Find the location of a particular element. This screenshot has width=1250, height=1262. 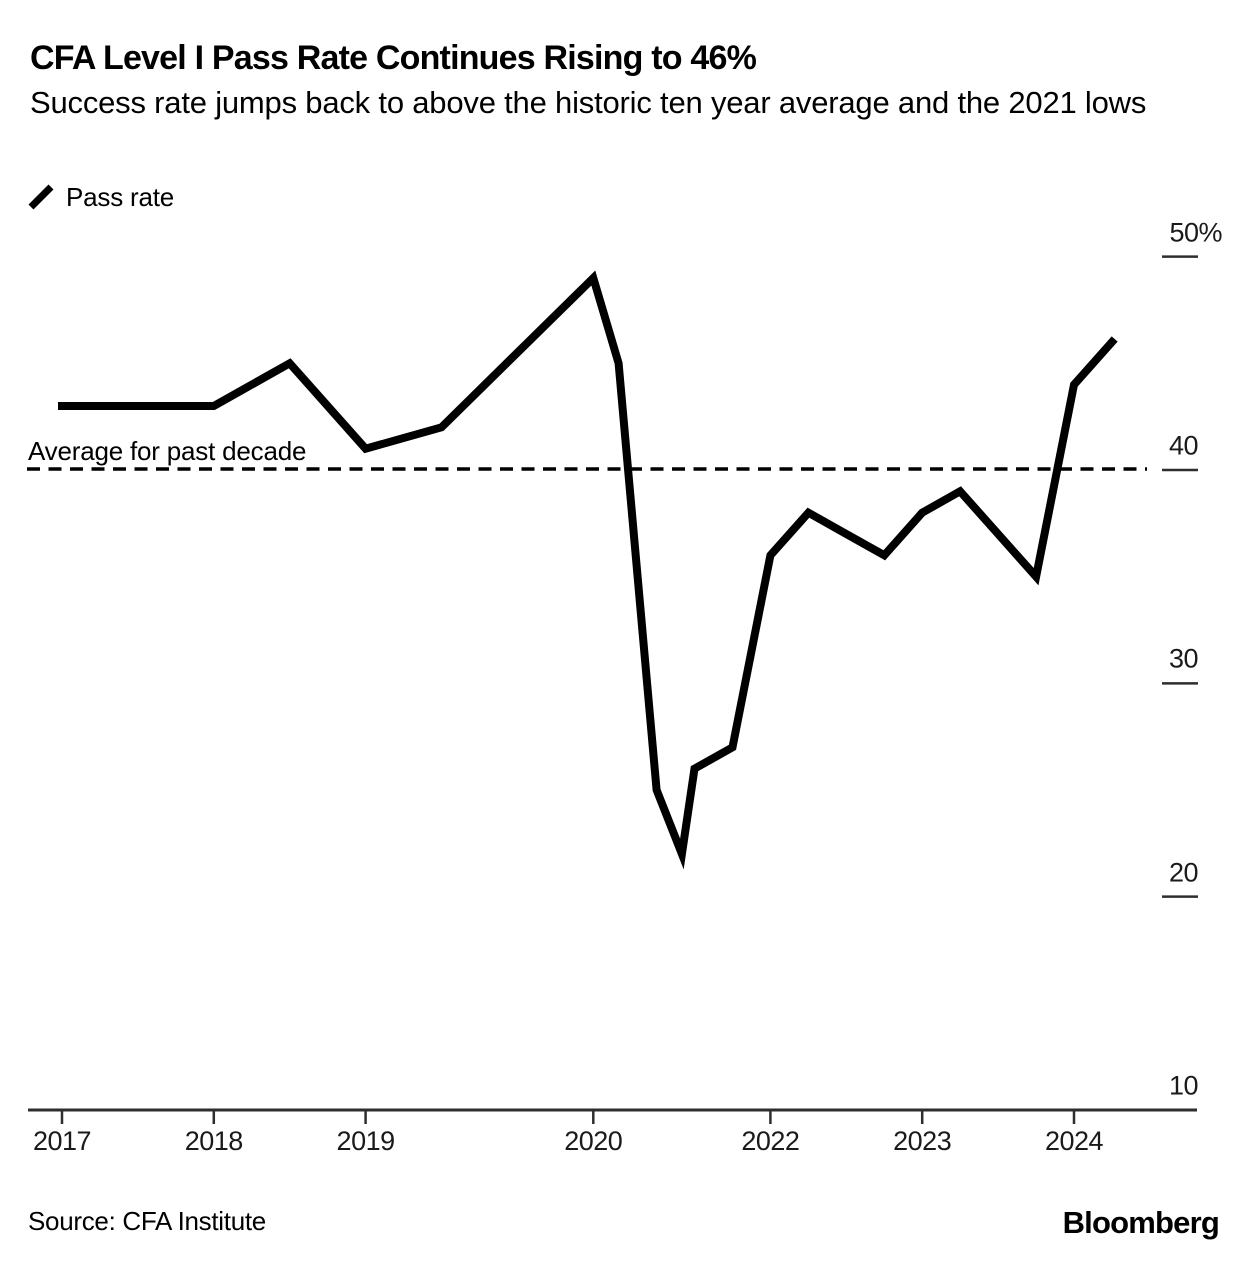

legend: Pass rate is located at coordinates (101, 197).